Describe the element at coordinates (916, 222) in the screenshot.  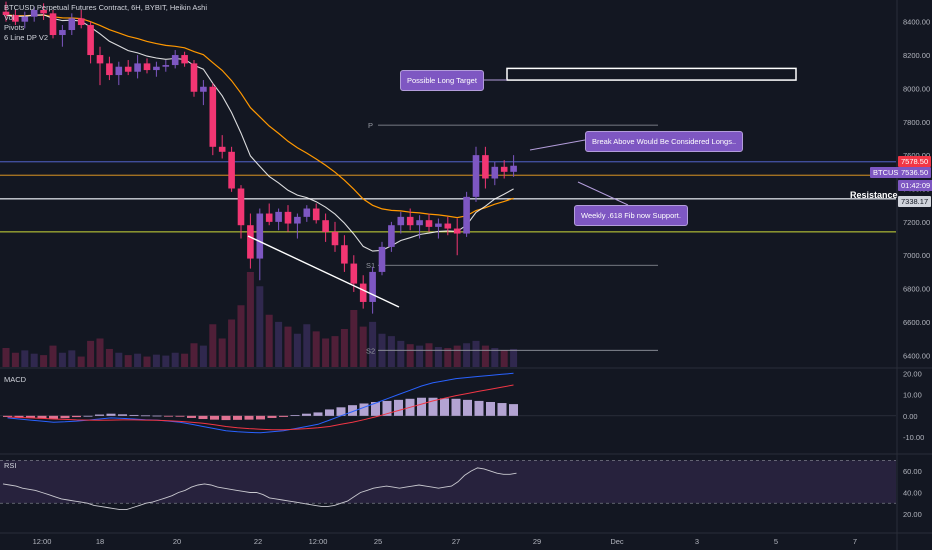
I see `price-tick-label: 7200.00` at that location.